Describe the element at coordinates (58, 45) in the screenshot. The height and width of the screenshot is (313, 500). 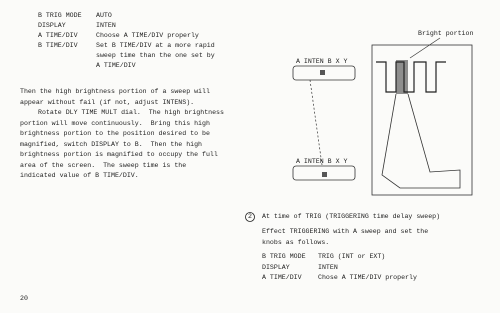
I see `setting-control: B TIME/DIV` at that location.